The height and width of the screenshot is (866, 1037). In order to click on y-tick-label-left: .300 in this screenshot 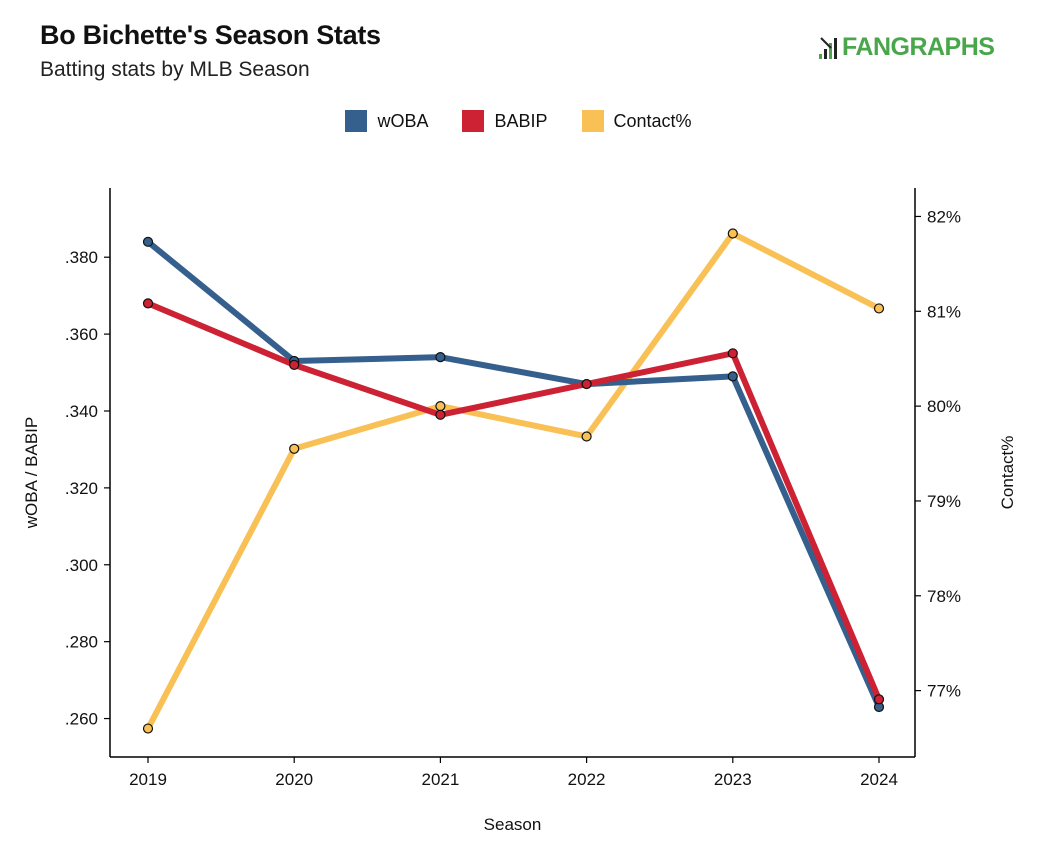, I will do `click(81, 565)`.